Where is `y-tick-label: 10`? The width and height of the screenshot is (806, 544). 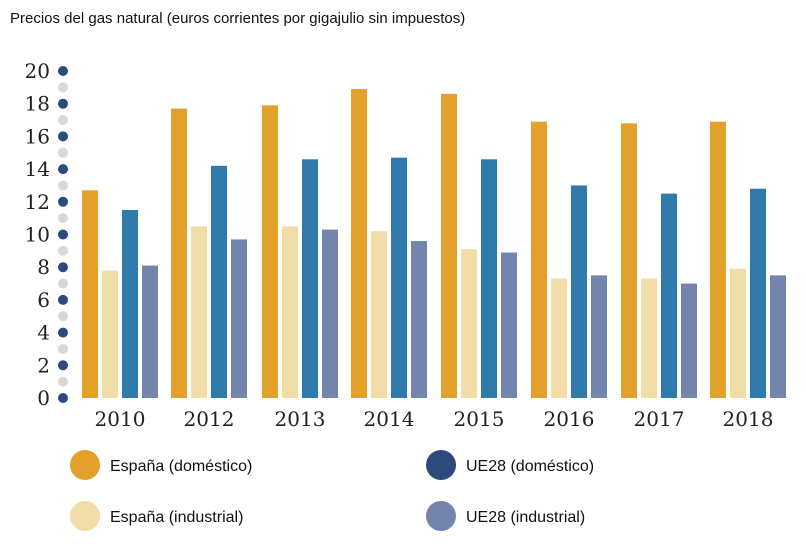
y-tick-label: 10 is located at coordinates (37, 235).